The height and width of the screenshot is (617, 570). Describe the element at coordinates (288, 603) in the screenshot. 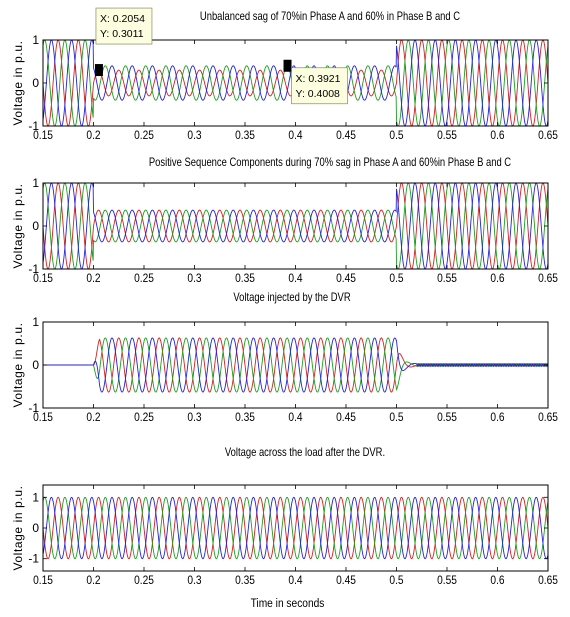

I see `x-axis-label: Time in seconds` at that location.